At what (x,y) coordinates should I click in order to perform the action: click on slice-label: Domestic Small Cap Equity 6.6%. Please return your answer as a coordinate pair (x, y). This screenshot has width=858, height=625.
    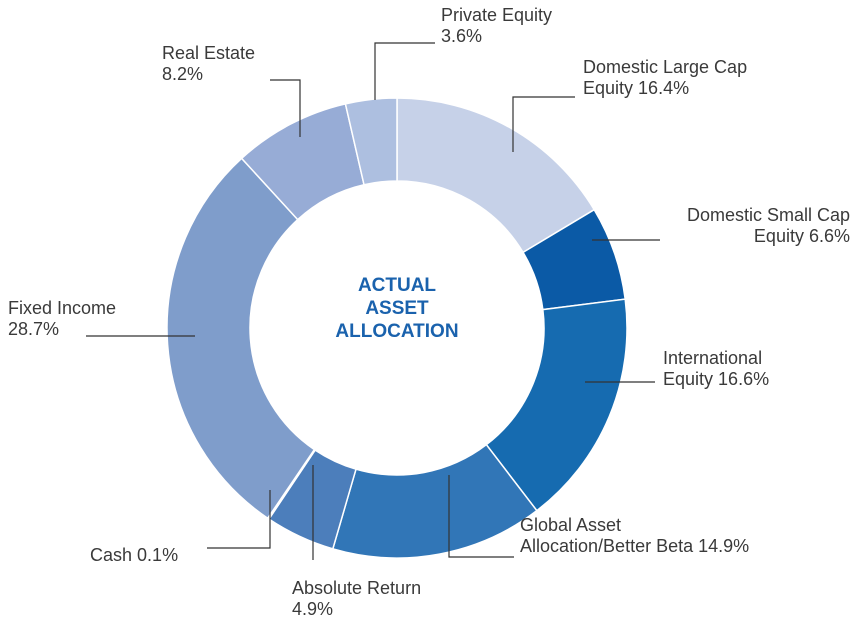
    Looking at the image, I should click on (755, 226).